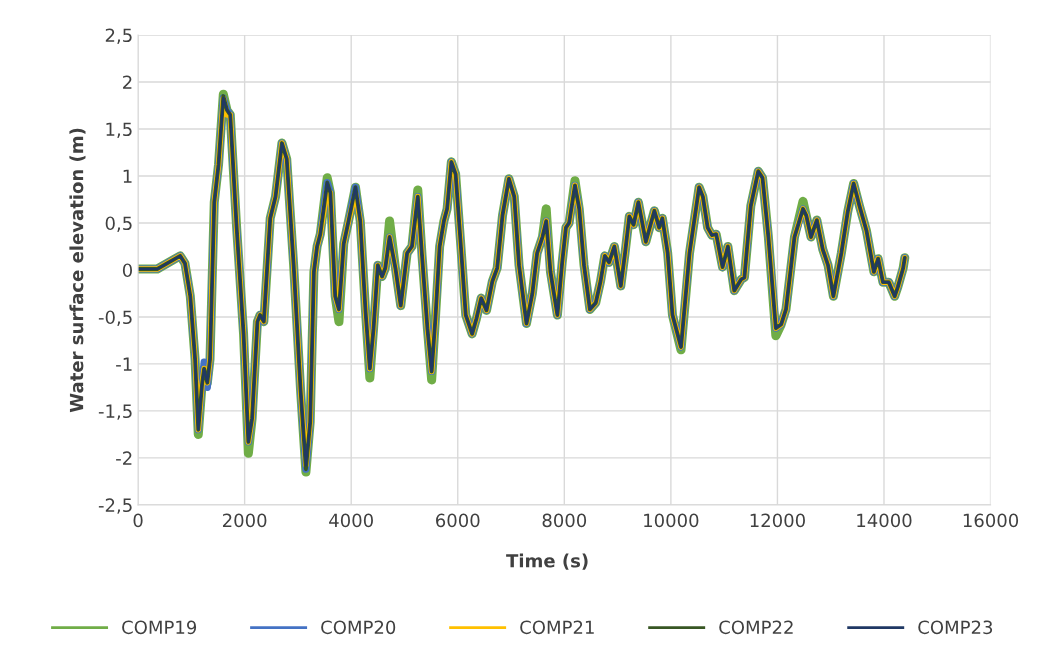 Image resolution: width=1046 pixels, height=660 pixels. What do you see at coordinates (118, 224) in the screenshot?
I see `y-tick-label: 0,5` at bounding box center [118, 224].